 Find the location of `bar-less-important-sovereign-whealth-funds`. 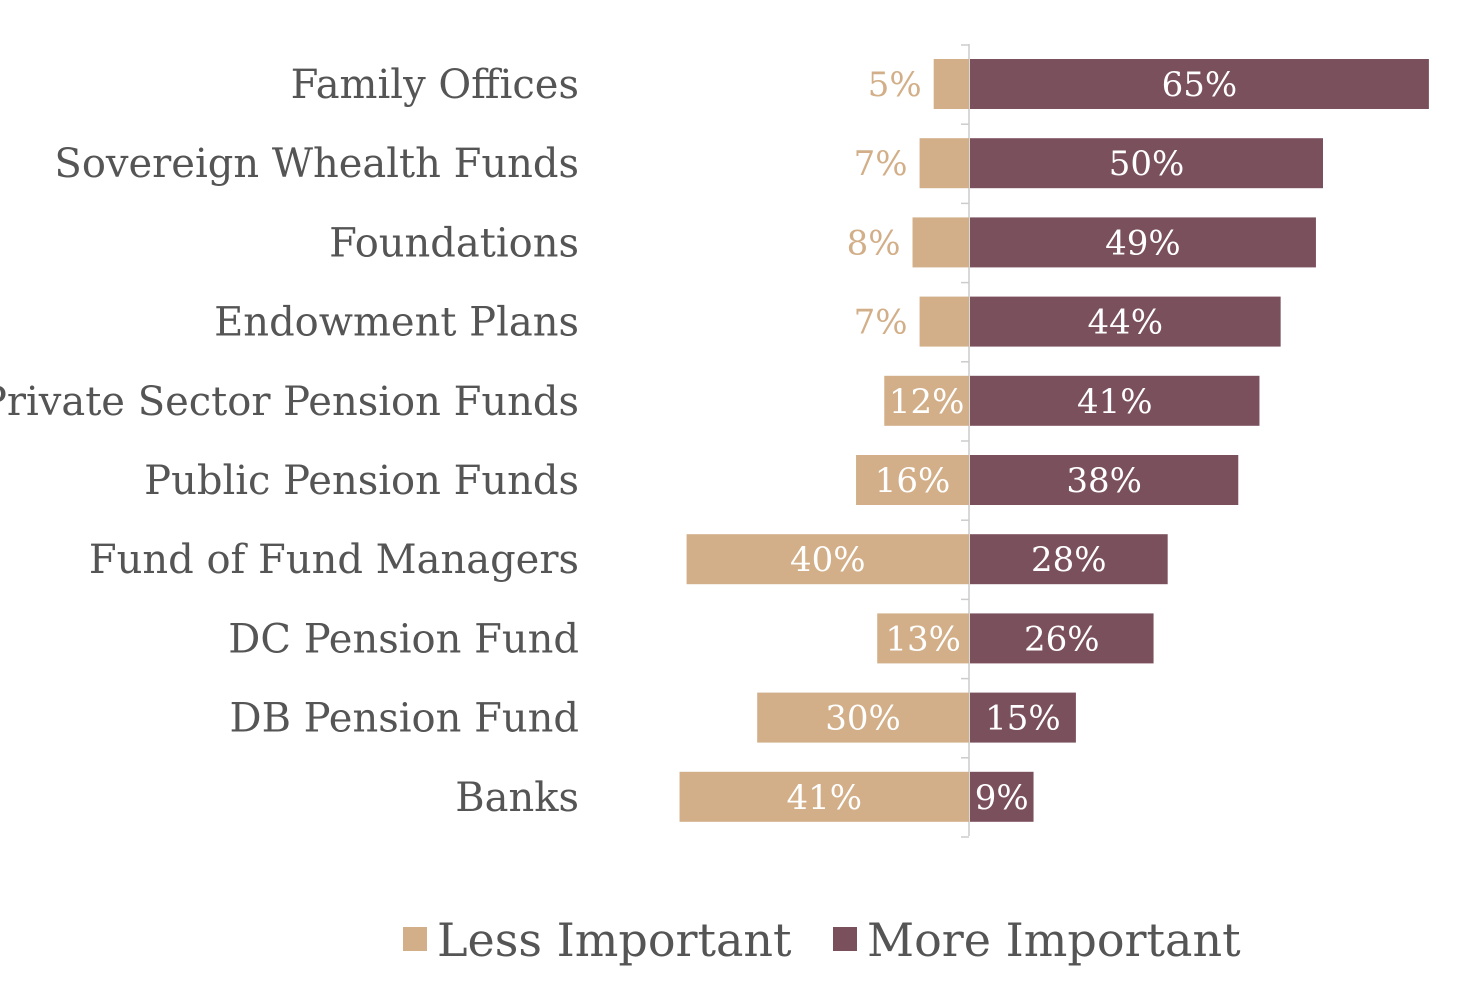

bar-less-important-sovereign-whealth-funds is located at coordinates (944, 163).